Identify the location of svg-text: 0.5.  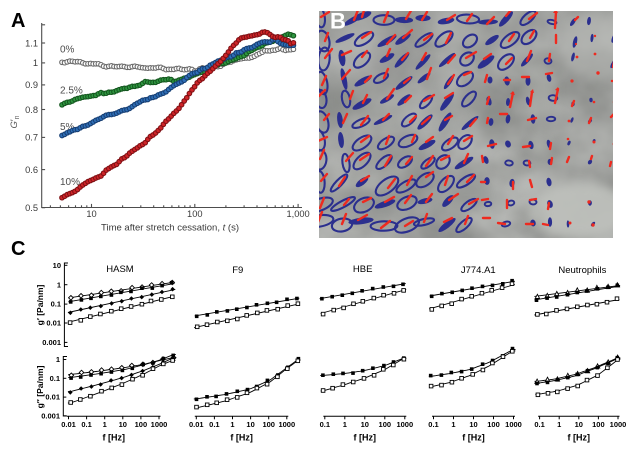
(31, 208).